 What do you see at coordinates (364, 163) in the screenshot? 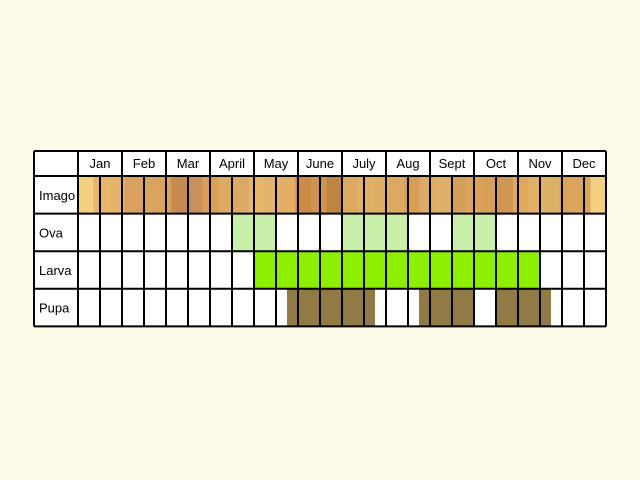
I see `month-label-july: July` at bounding box center [364, 163].